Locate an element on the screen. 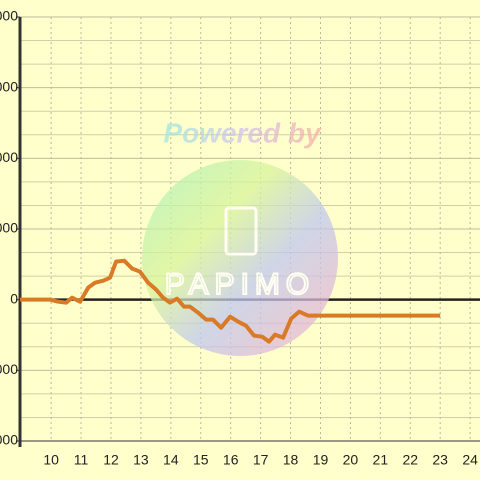 This screenshot has height=480, width=480. x-tick-label: 22 is located at coordinates (410, 460).